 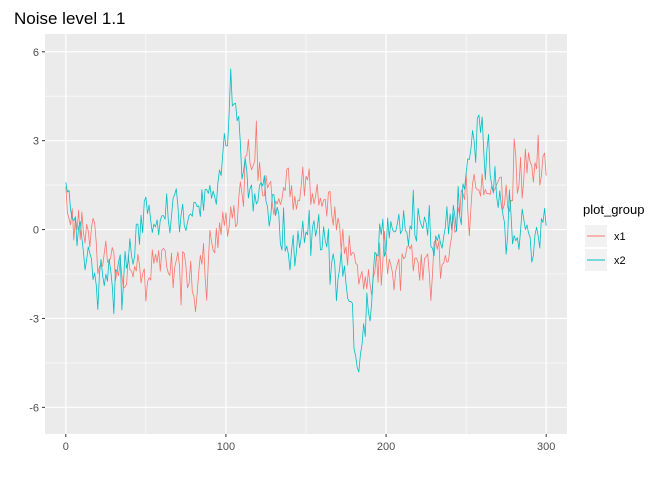 I want to click on x-axis: 0 100 200 300, so click(x=309, y=443).